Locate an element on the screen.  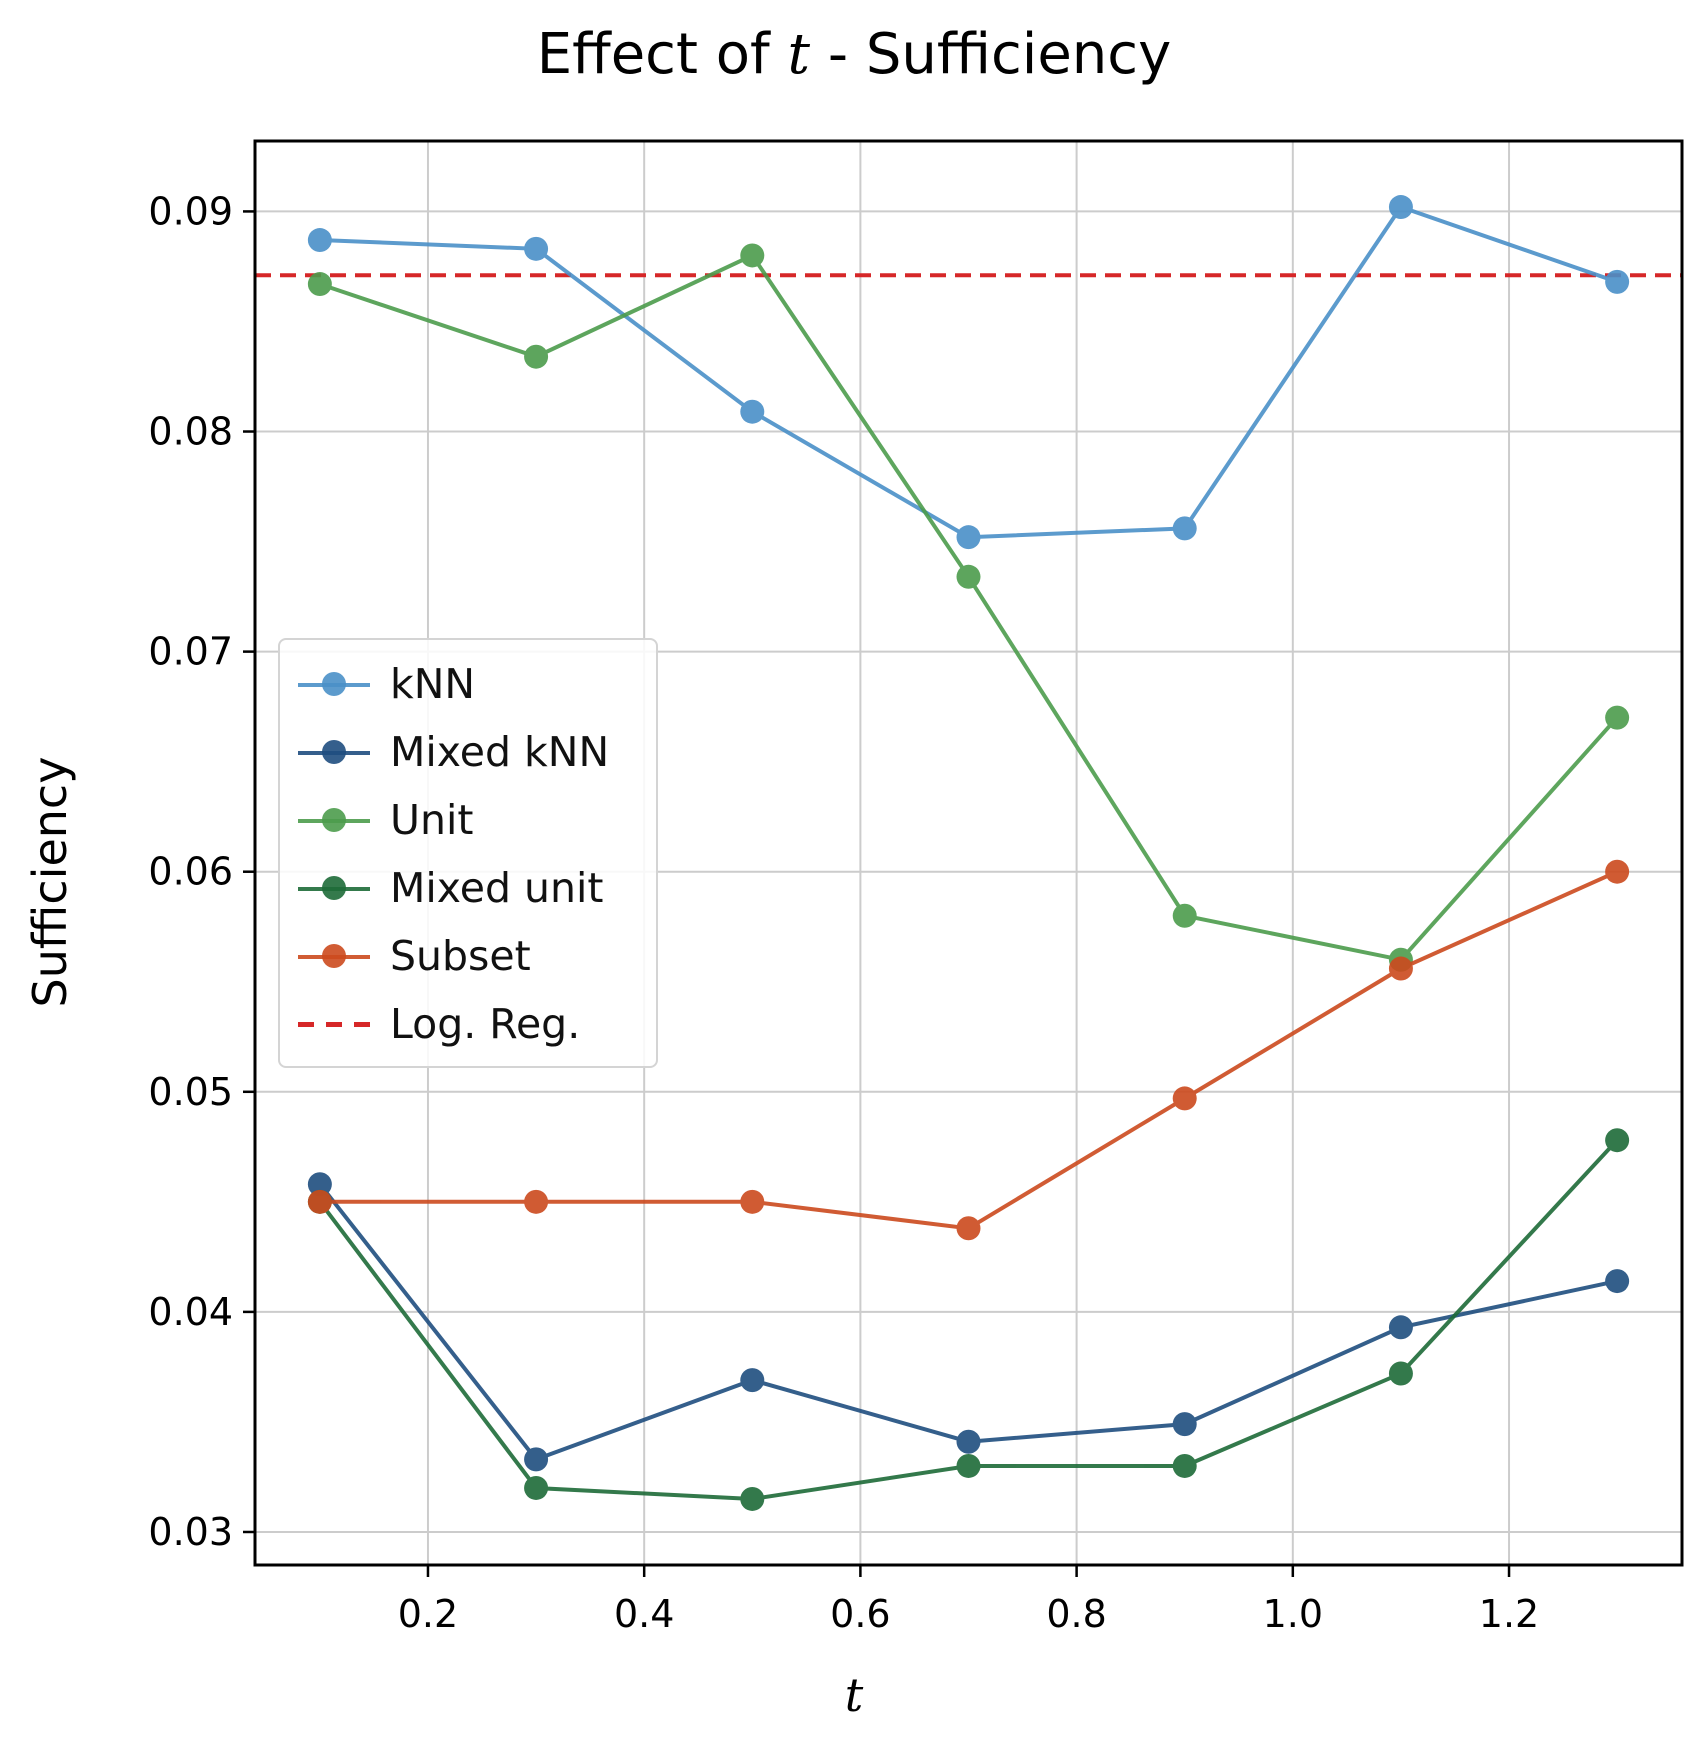
legend-item-mixed-unit: Mixed unit is located at coordinates (451, 888).